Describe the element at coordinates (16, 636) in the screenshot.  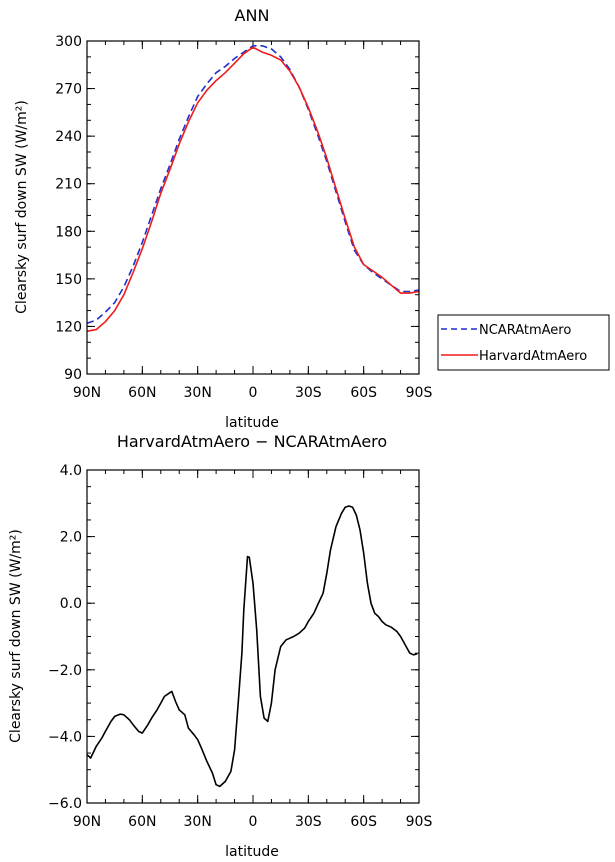
I see `bottom-panel-ylabel: Clearsky surf down SW (W/m²)` at that location.